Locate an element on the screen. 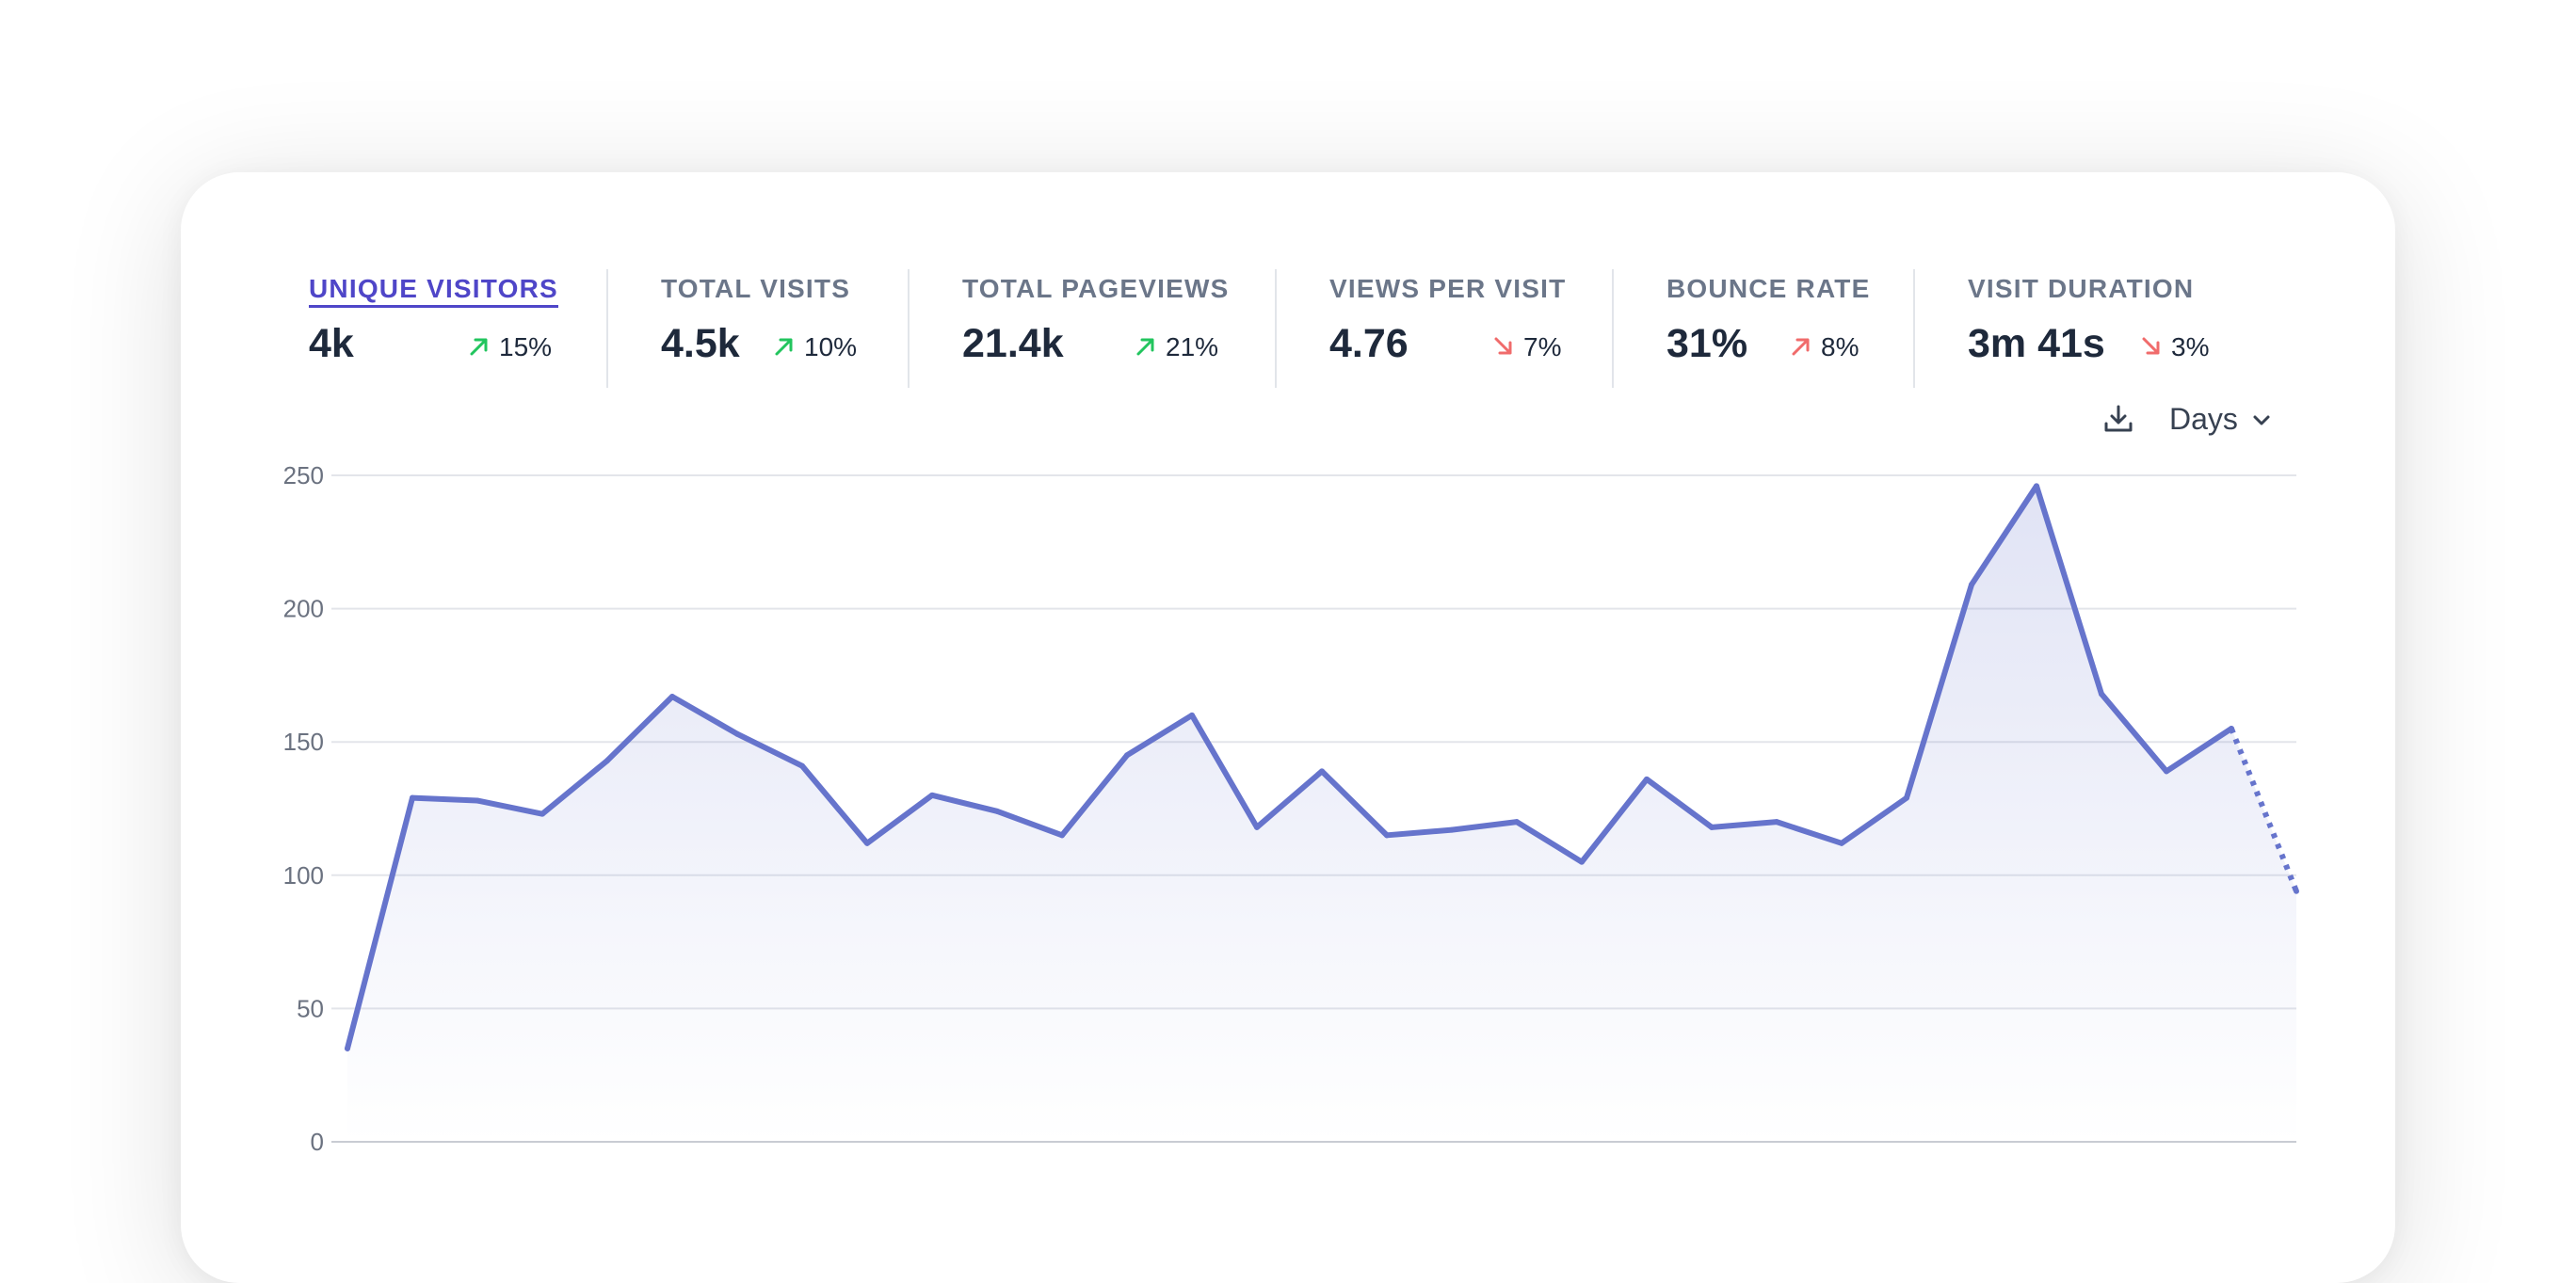 The width and height of the screenshot is (2576, 1283). y-tick-label: 150 is located at coordinates (303, 742).